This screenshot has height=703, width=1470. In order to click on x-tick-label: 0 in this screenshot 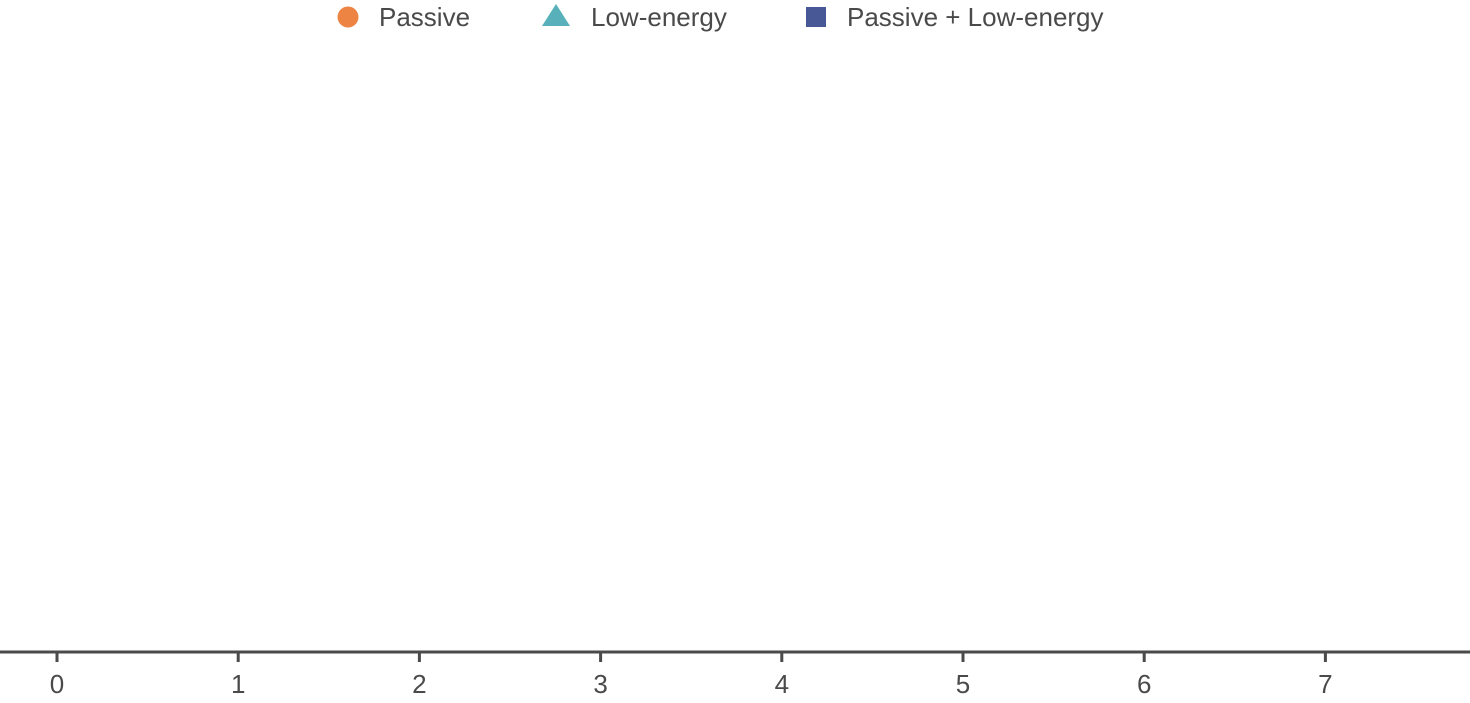, I will do `click(57, 684)`.